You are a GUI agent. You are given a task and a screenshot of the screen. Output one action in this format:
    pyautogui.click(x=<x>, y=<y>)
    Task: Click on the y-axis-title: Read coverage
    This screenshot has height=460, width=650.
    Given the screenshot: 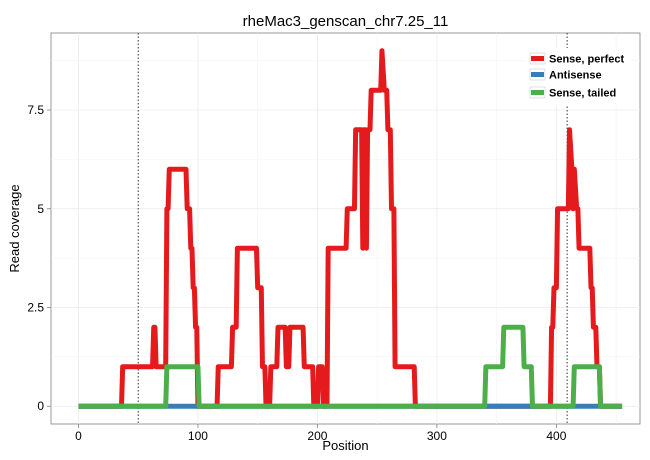 What is the action you would take?
    pyautogui.click(x=14, y=228)
    